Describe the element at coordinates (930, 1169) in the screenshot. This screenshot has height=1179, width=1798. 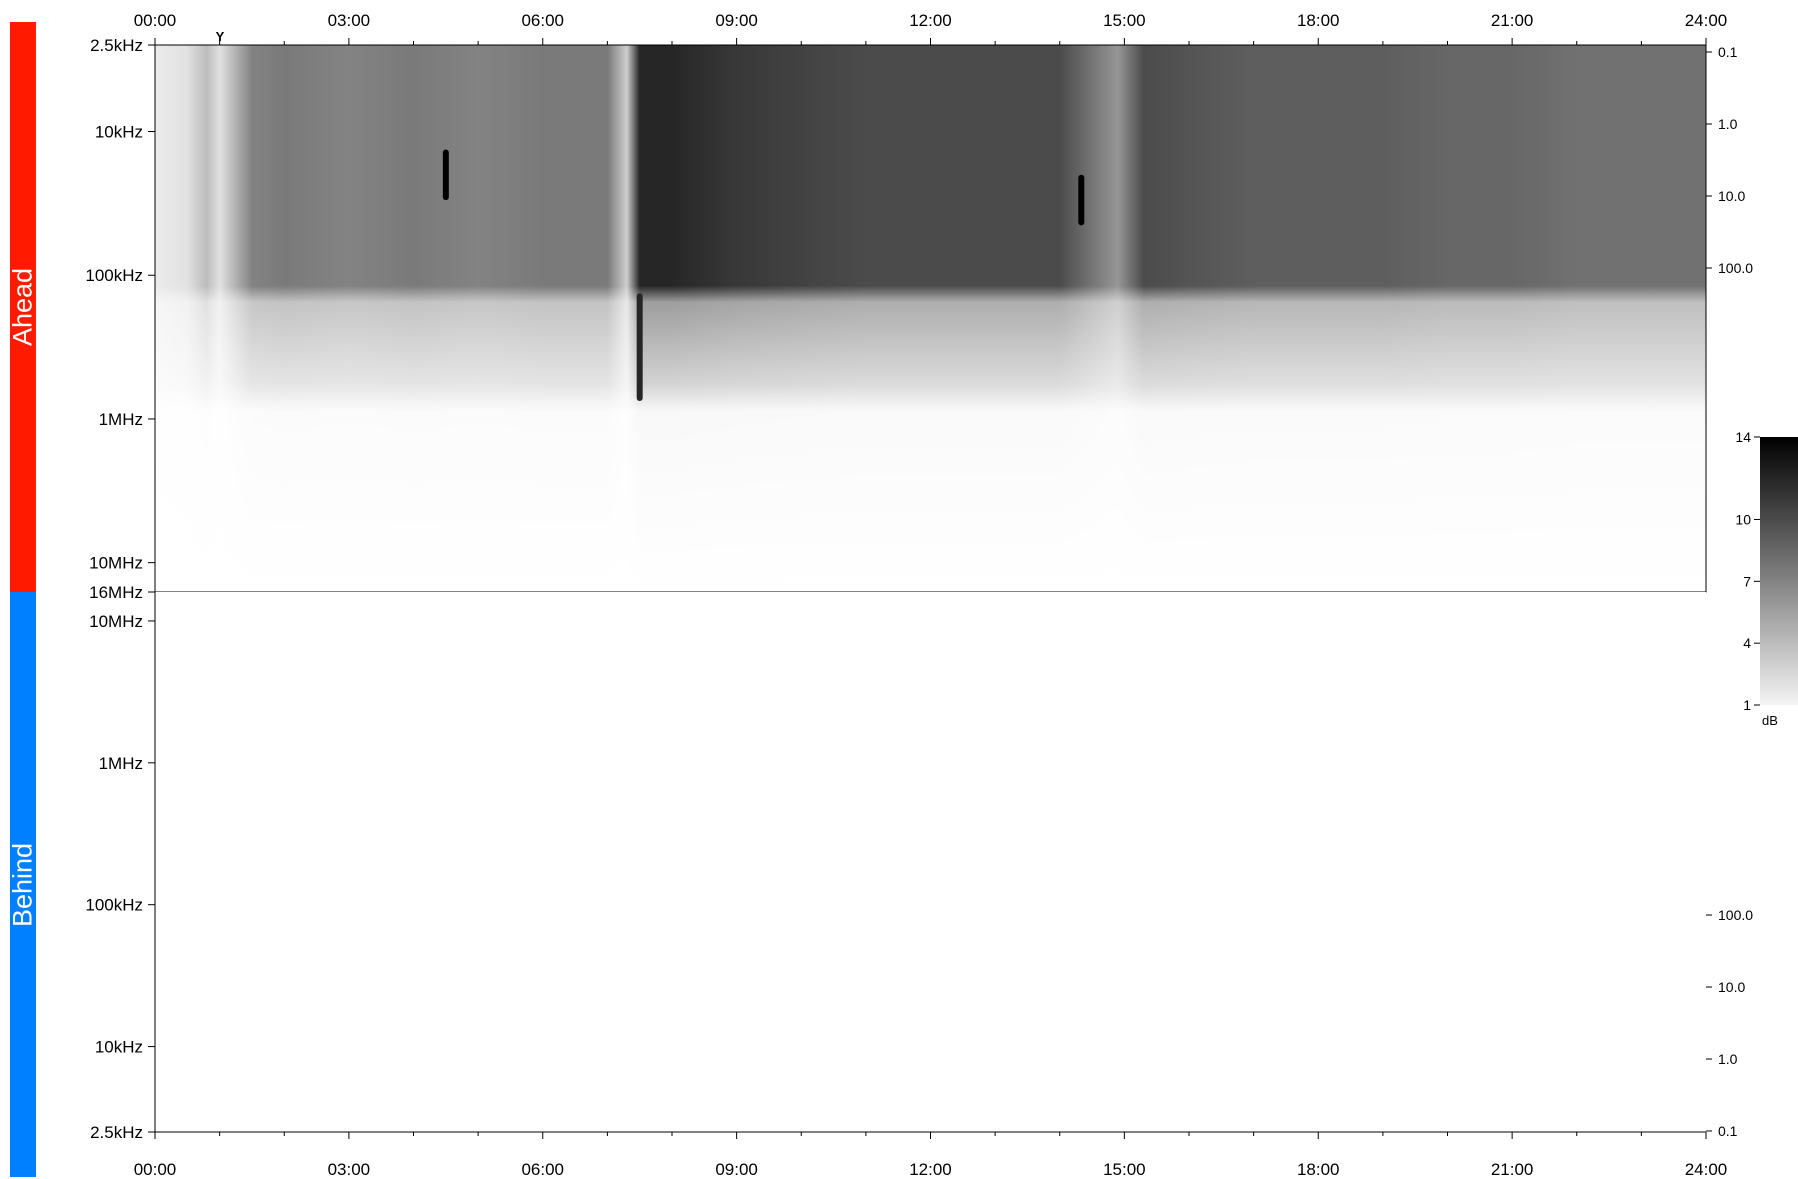
I see `bottom-time-tick-label: 12:00` at that location.